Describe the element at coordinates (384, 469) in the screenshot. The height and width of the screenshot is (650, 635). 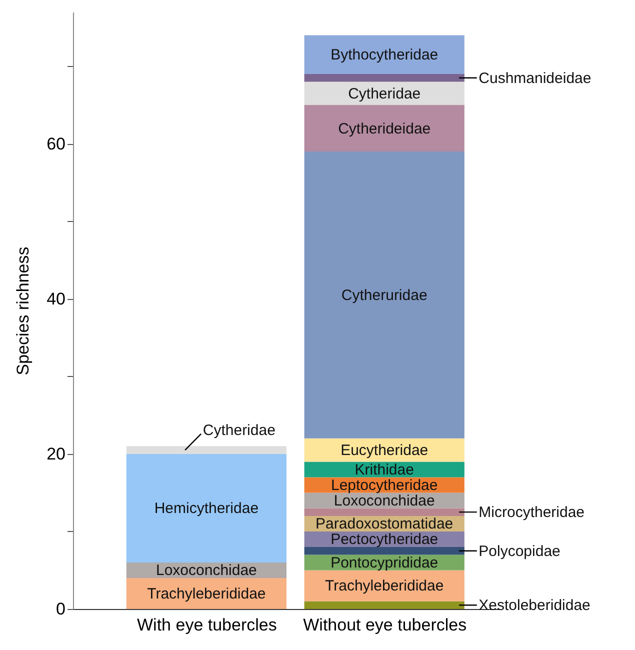
I see `series-label: Krithidae` at that location.